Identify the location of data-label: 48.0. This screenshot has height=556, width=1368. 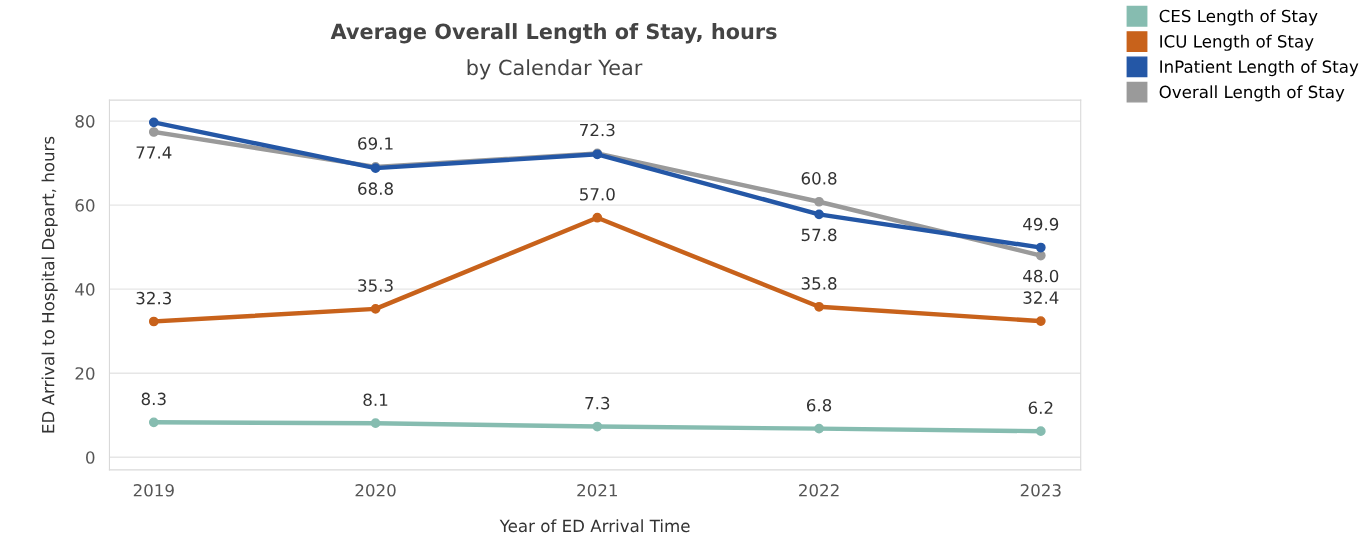
(1041, 276).